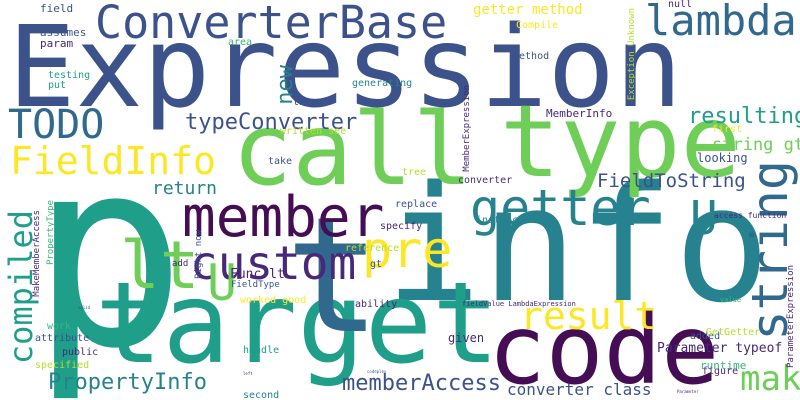 The height and width of the screenshot is (400, 800). What do you see at coordinates (750, 215) in the screenshot?
I see `word-access-function: access function` at bounding box center [750, 215].